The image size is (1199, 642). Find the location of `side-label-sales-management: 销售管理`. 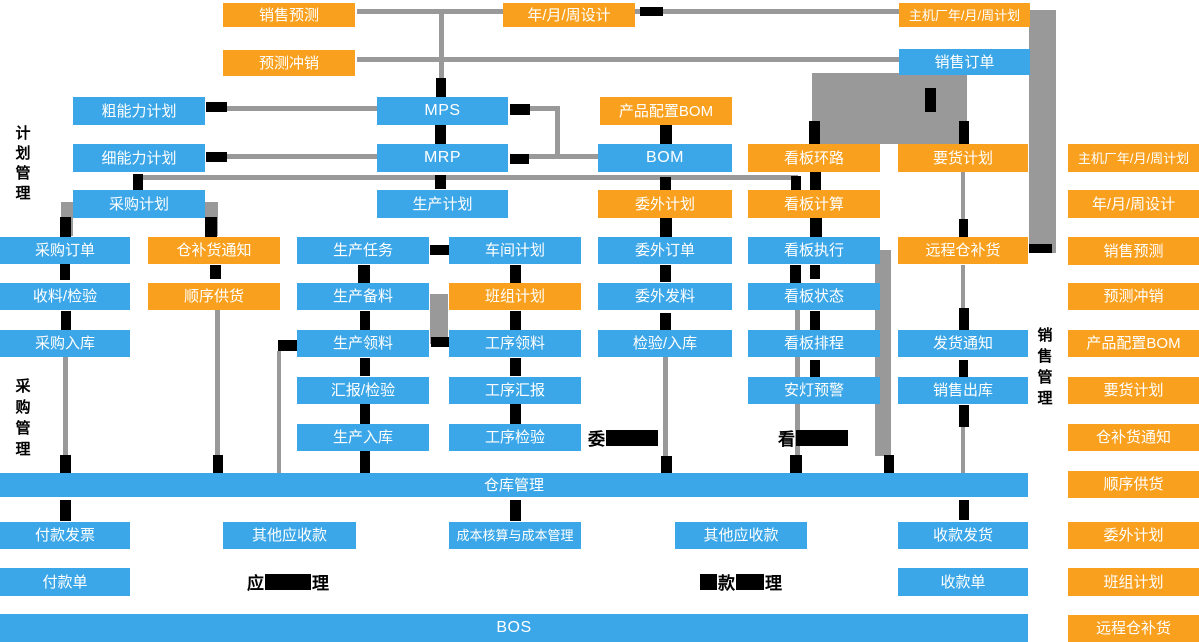

side-label-sales-management: 销售管理 is located at coordinates (1045, 367).